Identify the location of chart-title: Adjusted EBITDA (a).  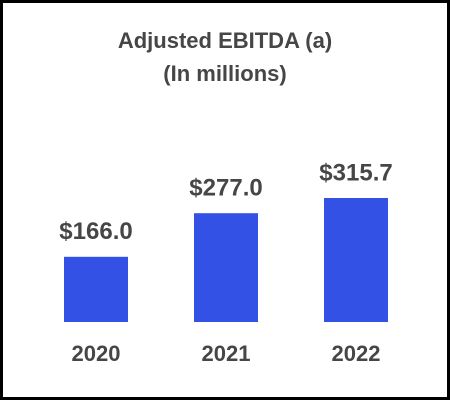
(225, 40).